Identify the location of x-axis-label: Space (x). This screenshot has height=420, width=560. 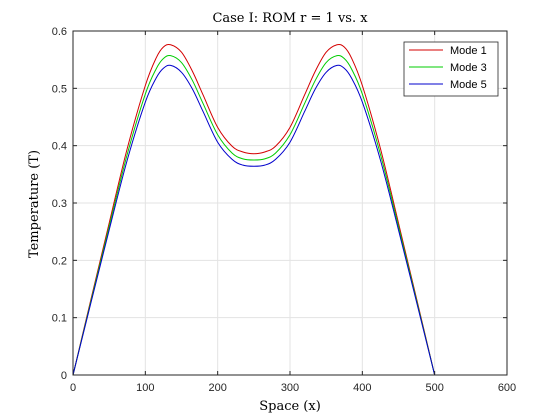
(290, 406).